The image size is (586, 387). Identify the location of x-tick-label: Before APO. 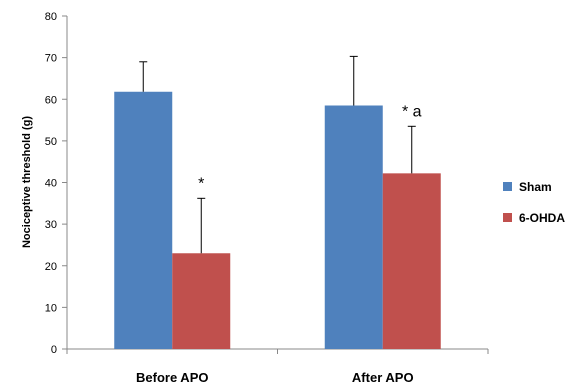
(172, 377).